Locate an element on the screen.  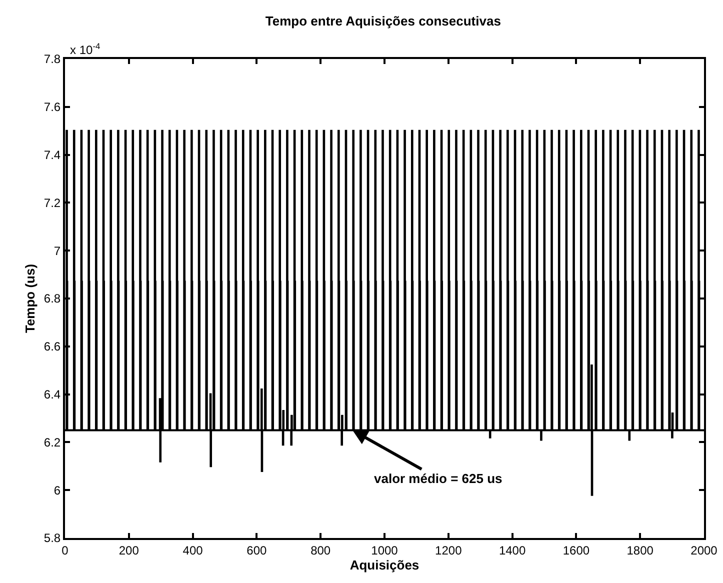
x-tick-label: 600 is located at coordinates (257, 550).